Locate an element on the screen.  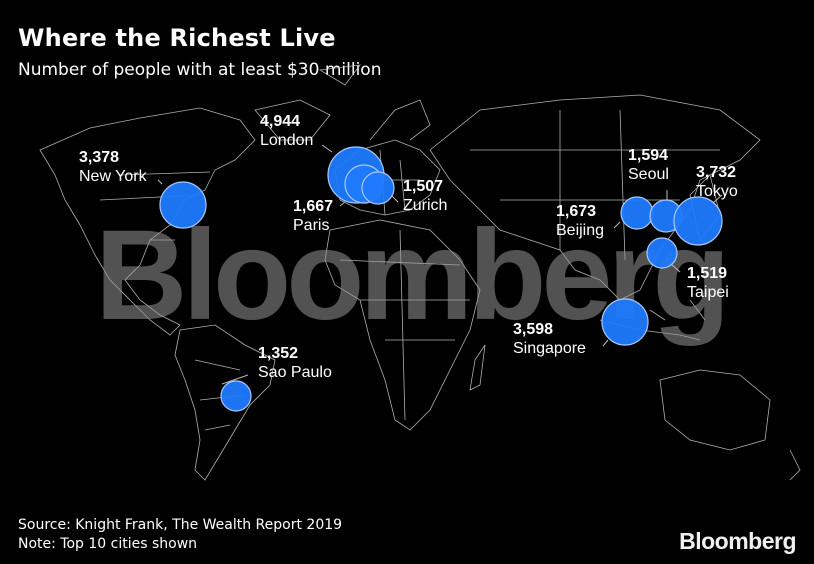
city-taipei: Taipei is located at coordinates (708, 293).